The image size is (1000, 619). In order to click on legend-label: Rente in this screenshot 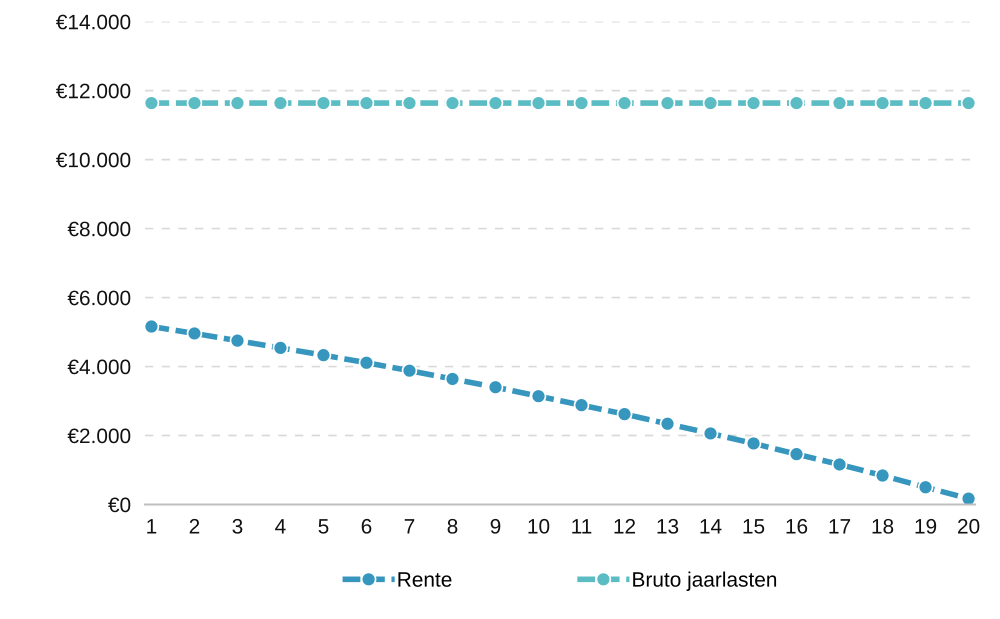, I will do `click(425, 579)`.